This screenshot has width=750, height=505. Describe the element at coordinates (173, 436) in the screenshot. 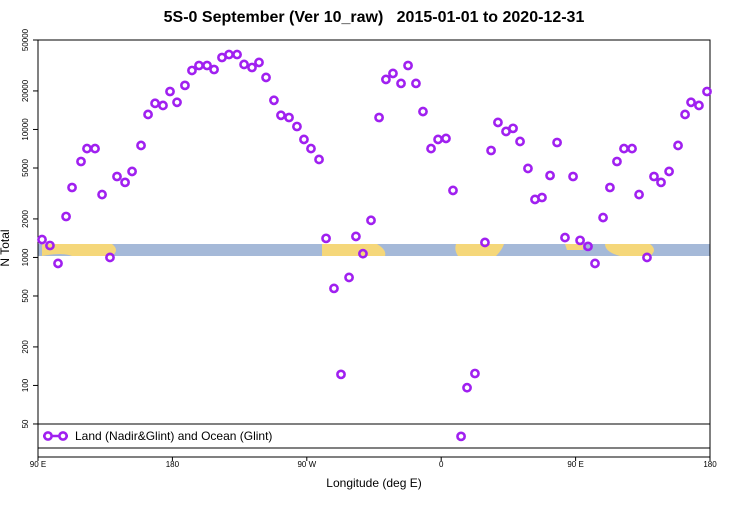

I see `legend-label: Land (Nadir&Glint) and Ocean (Glint)` at that location.